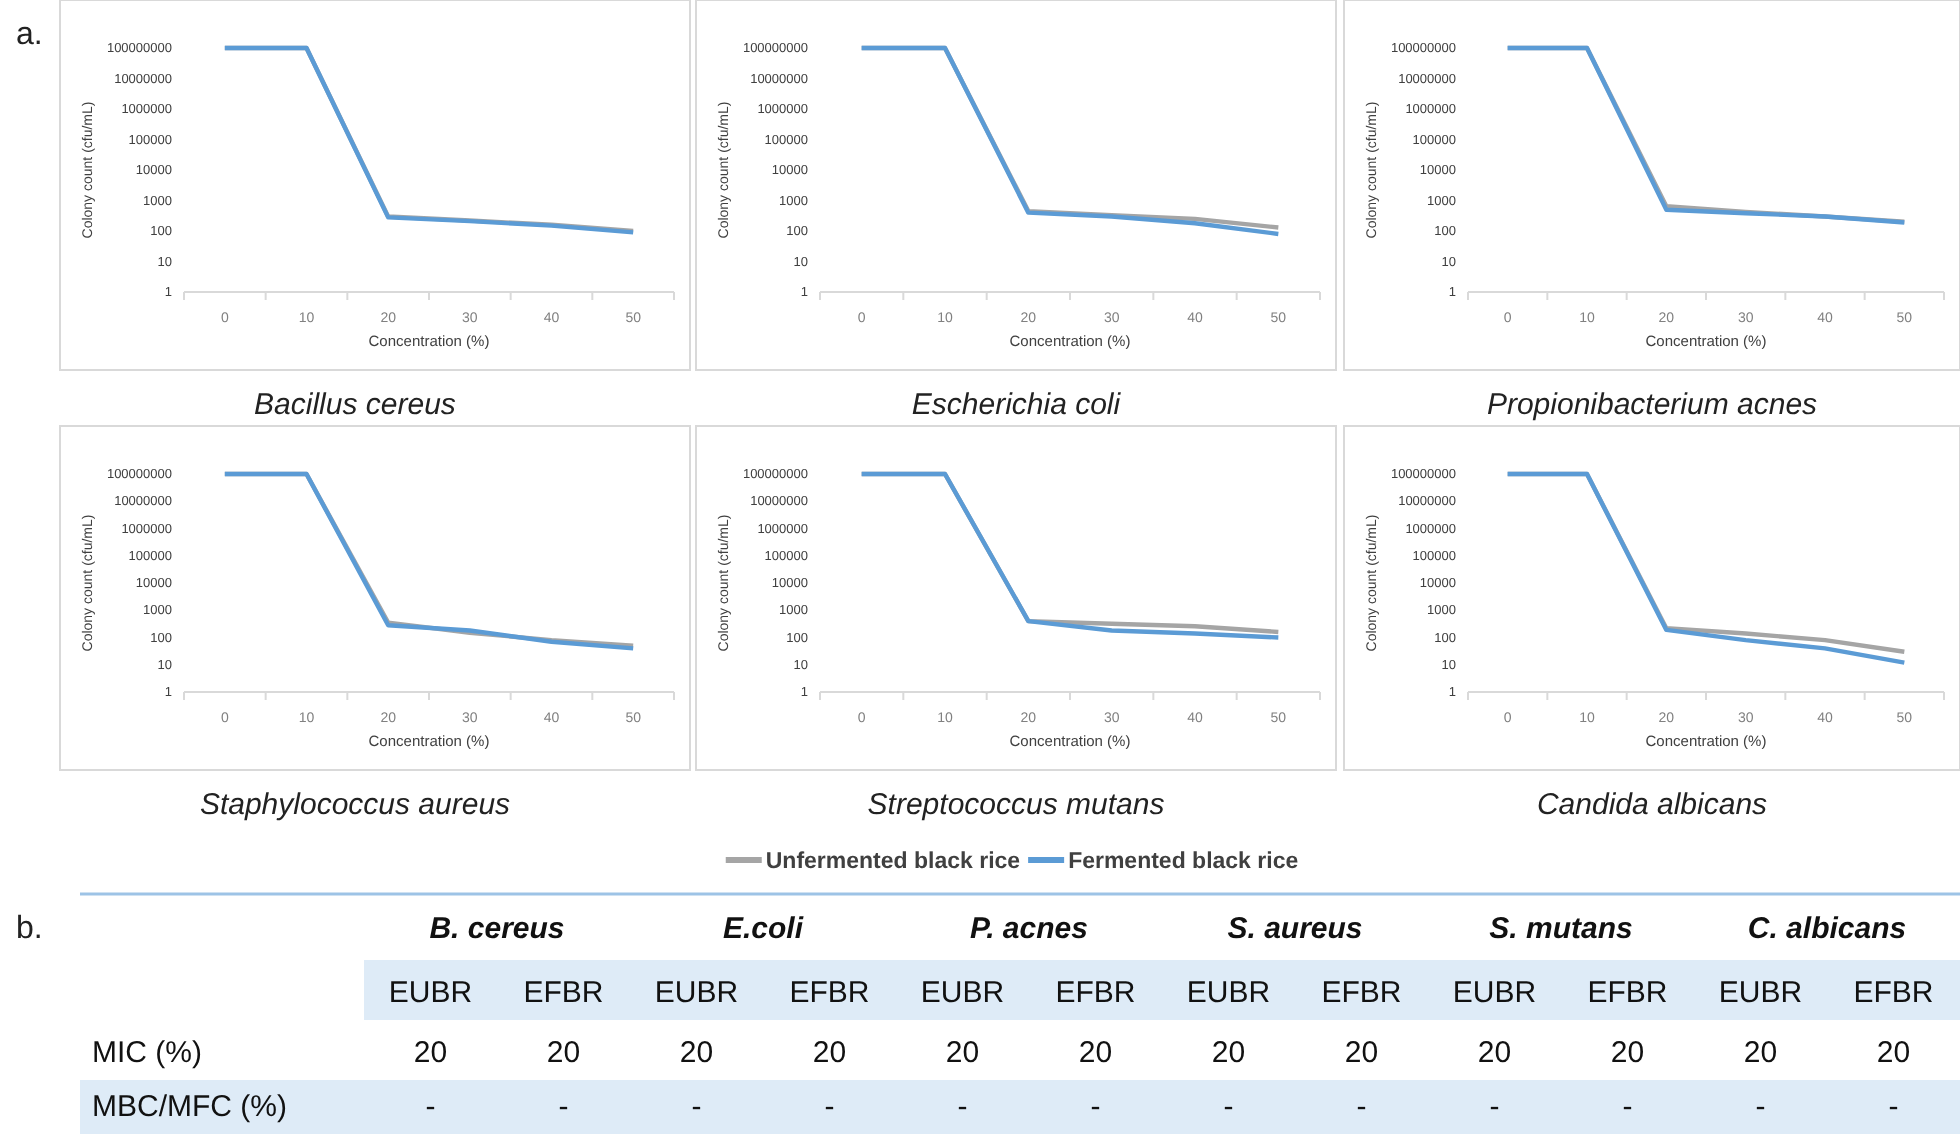 The height and width of the screenshot is (1140, 1960). Describe the element at coordinates (1016, 405) in the screenshot. I see `text: Escherichia coli` at that location.